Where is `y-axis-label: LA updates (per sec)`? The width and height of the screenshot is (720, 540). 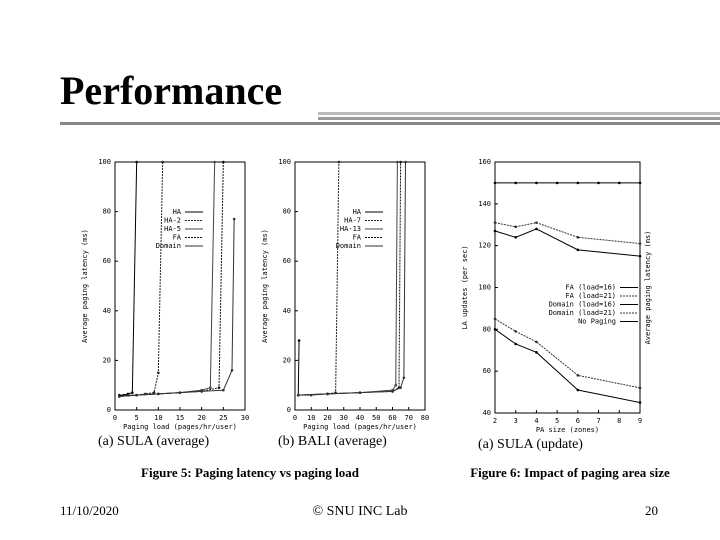 y-axis-label: LA updates (per sec) is located at coordinates (465, 287).